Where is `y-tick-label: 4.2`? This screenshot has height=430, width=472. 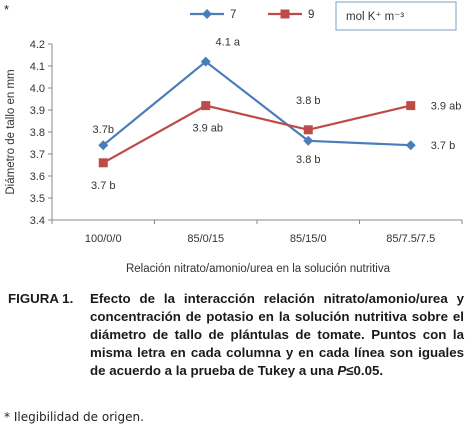 y-tick-label: 4.2 is located at coordinates (37, 45).